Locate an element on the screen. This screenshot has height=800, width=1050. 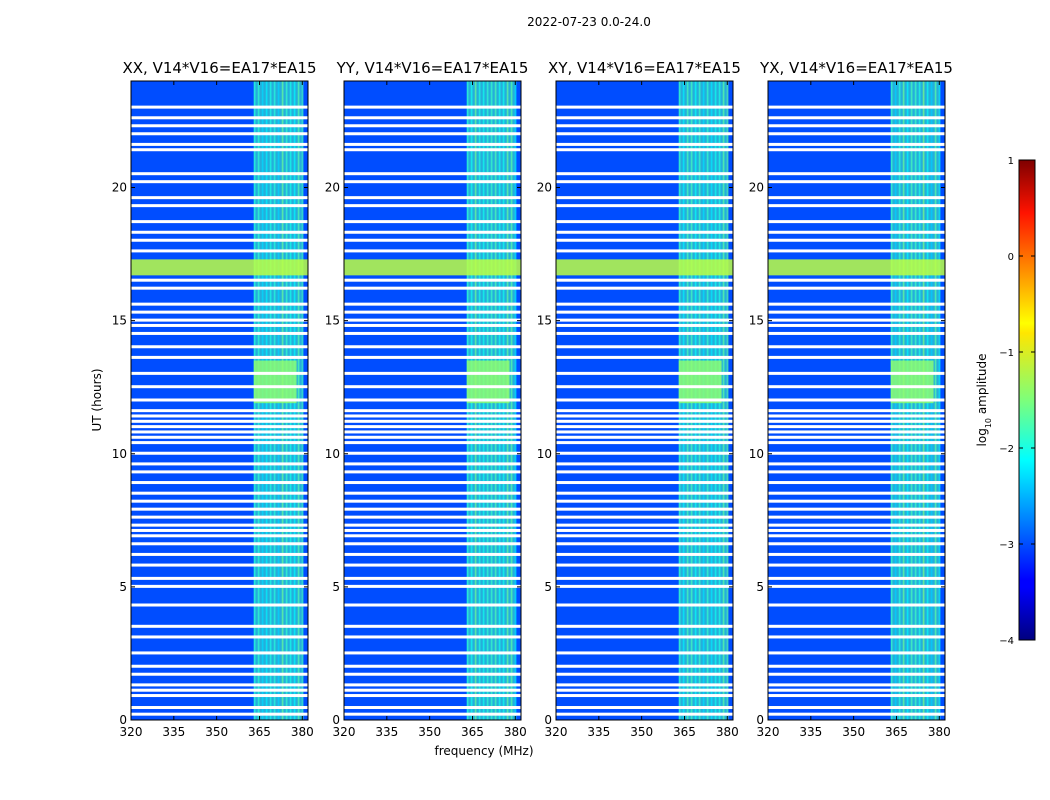
panel-1-plot-area is located at coordinates (219, 400).